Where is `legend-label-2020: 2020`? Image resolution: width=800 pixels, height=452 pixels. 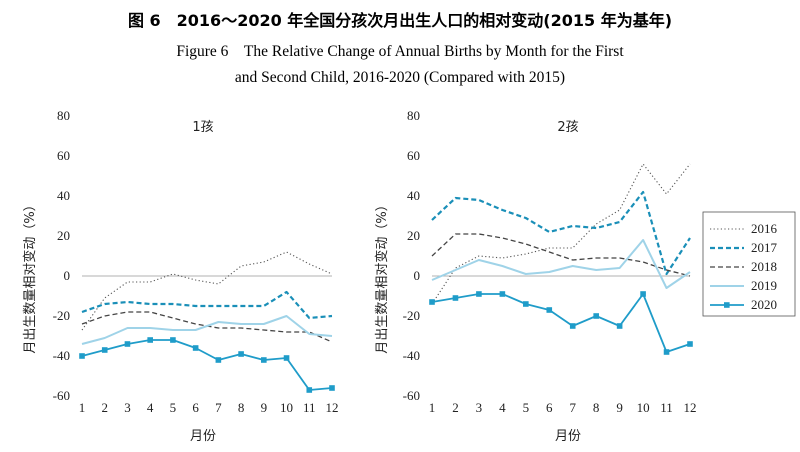 legend-label-2020: 2020 is located at coordinates (764, 304).